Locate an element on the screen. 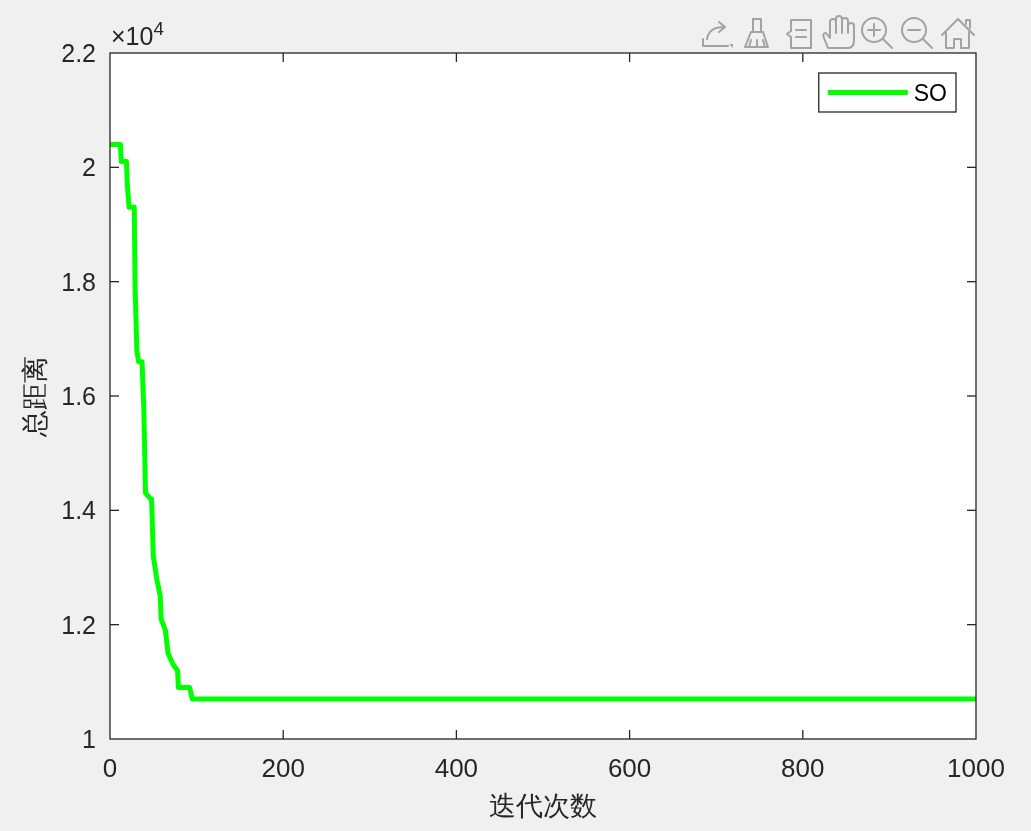 Image resolution: width=1031 pixels, height=831 pixels. y-tick-label: 1.6 is located at coordinates (78, 396).